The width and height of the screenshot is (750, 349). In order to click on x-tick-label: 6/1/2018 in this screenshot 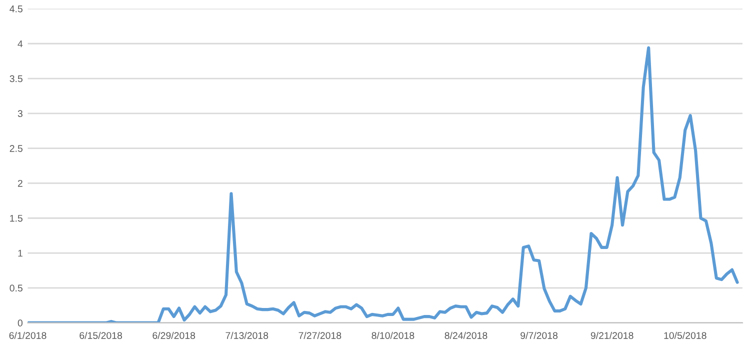, I will do `click(27, 335)`.